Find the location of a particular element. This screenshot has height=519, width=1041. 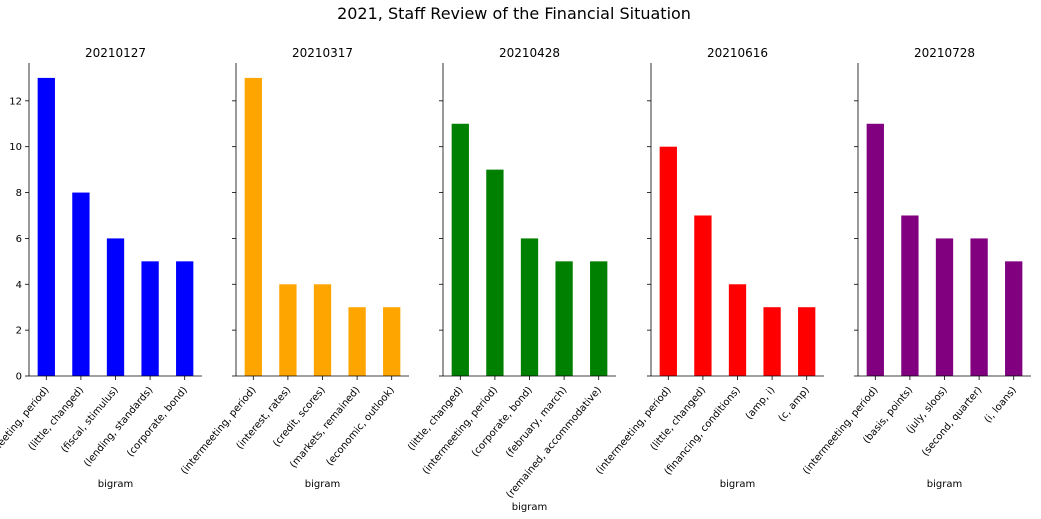

panel-title: 20210728 is located at coordinates (944, 53).